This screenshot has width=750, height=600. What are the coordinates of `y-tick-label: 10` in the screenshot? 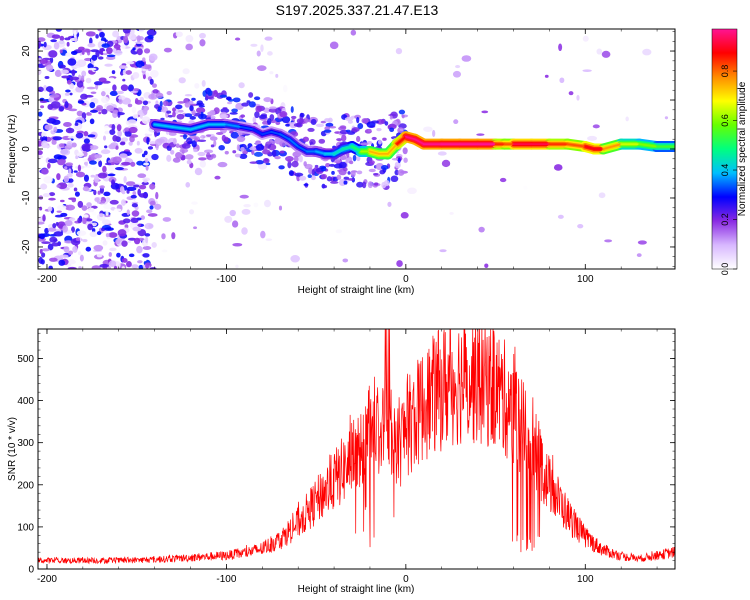 It's located at (26, 100).